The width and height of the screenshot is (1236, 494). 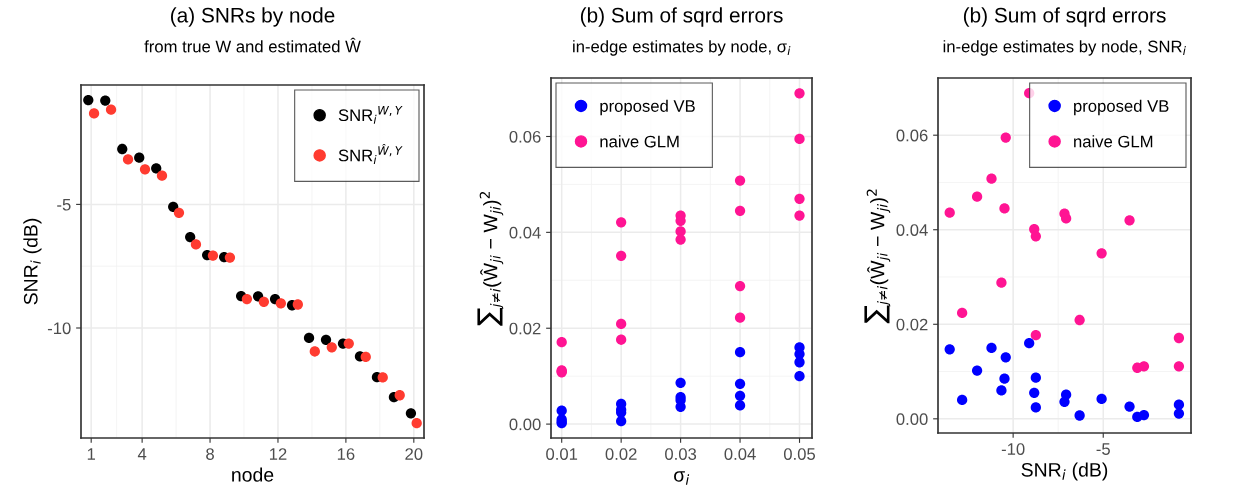 I want to click on x-tick-label: 0.01, so click(x=562, y=454).